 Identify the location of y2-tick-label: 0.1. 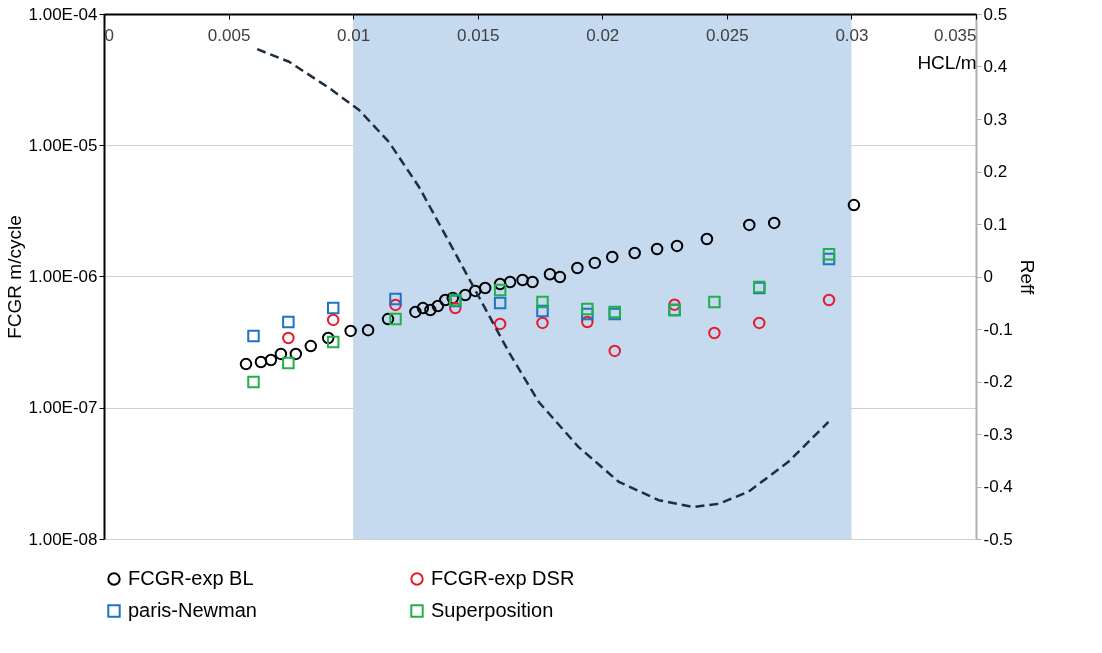
(995, 224).